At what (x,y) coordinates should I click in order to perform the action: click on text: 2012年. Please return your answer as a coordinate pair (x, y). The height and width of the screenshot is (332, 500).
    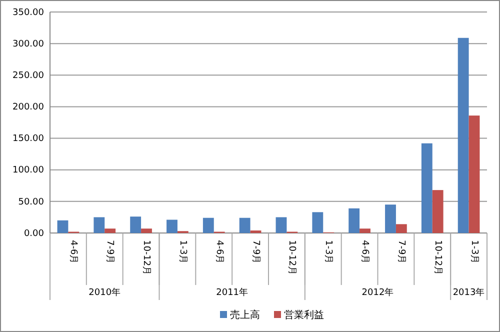
    Looking at the image, I should click on (378, 292).